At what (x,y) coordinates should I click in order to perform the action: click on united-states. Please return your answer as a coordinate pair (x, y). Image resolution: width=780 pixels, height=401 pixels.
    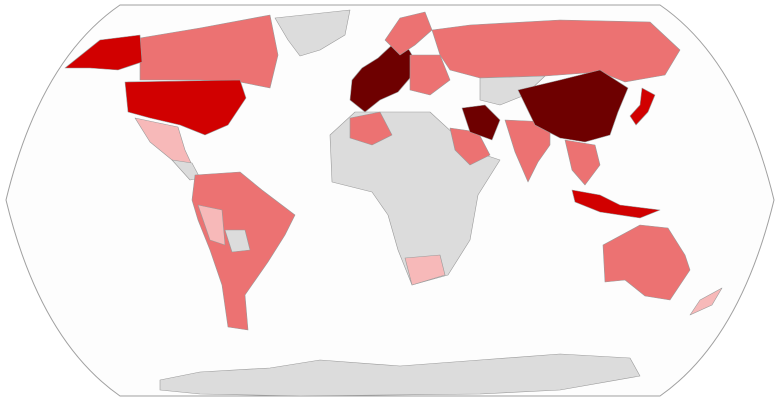
    Looking at the image, I should click on (185, 107).